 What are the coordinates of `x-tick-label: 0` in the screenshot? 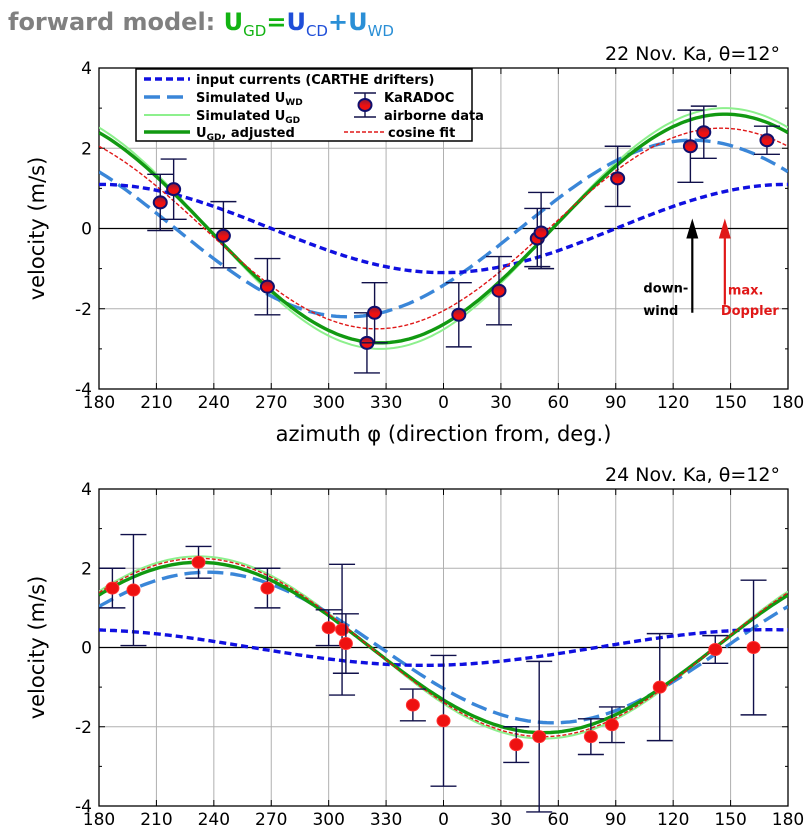 It's located at (443, 403).